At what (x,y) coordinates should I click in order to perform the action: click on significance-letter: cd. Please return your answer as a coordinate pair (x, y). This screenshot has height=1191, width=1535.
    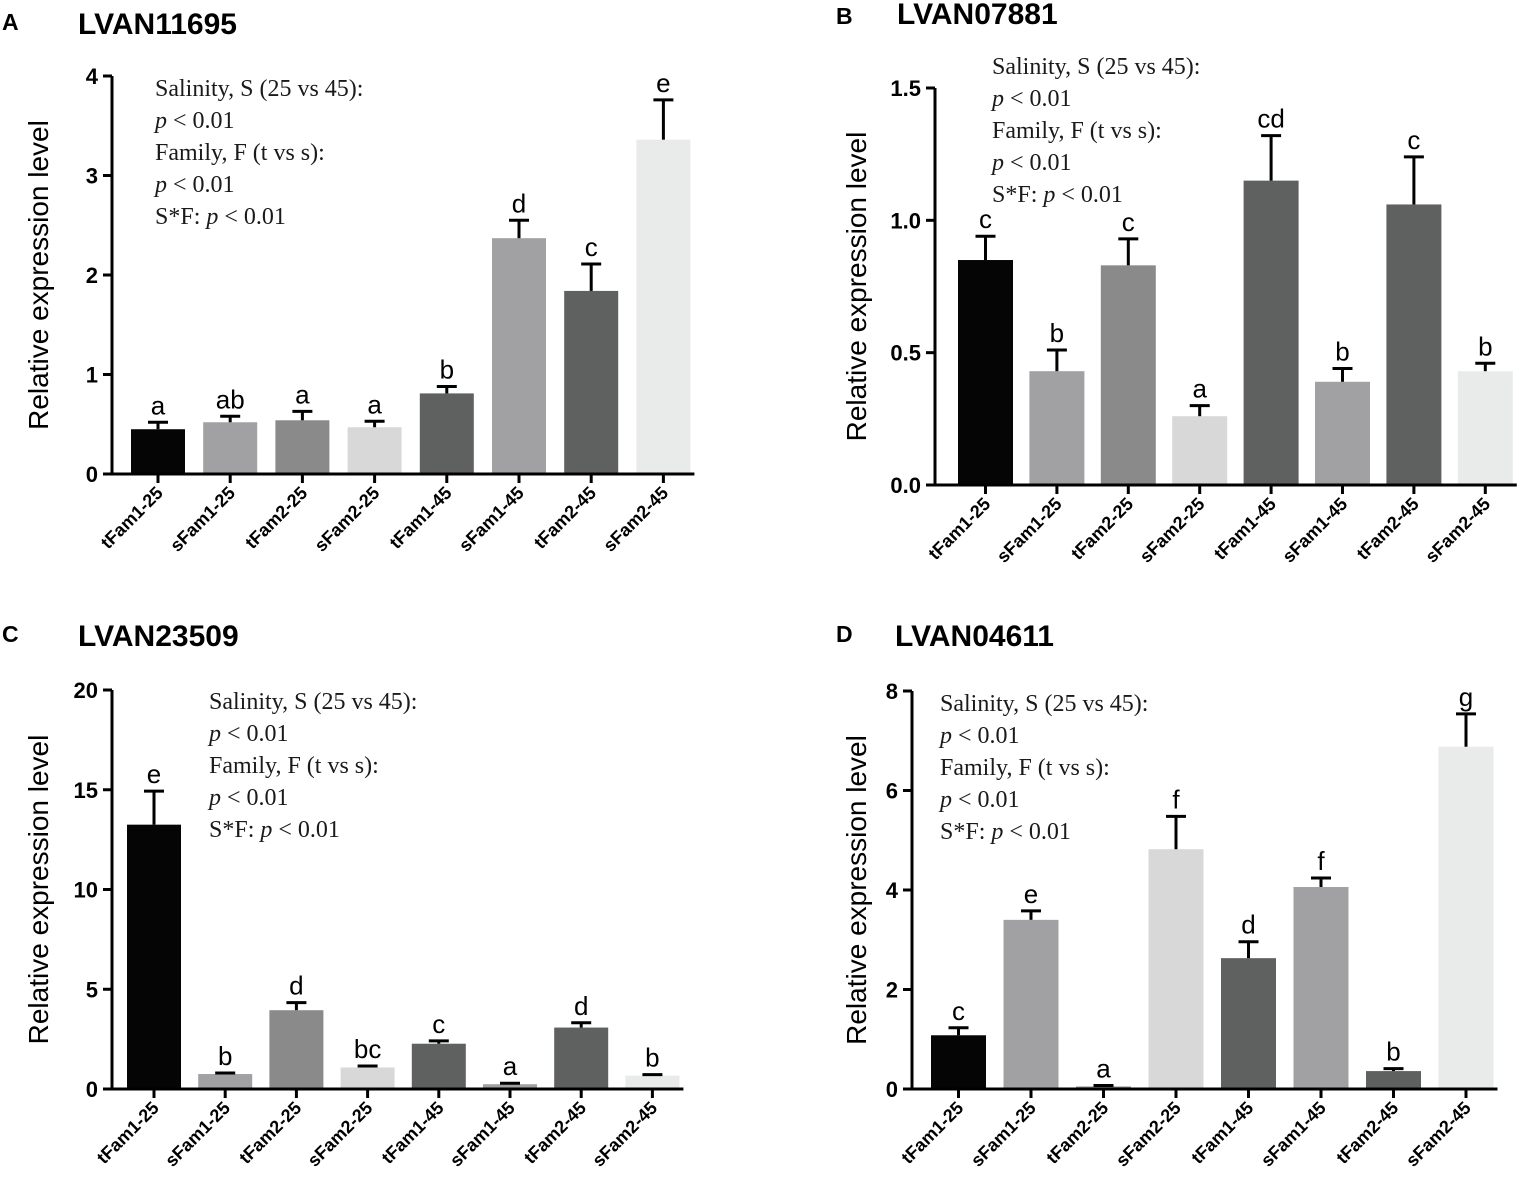
    Looking at the image, I should click on (1270, 119).